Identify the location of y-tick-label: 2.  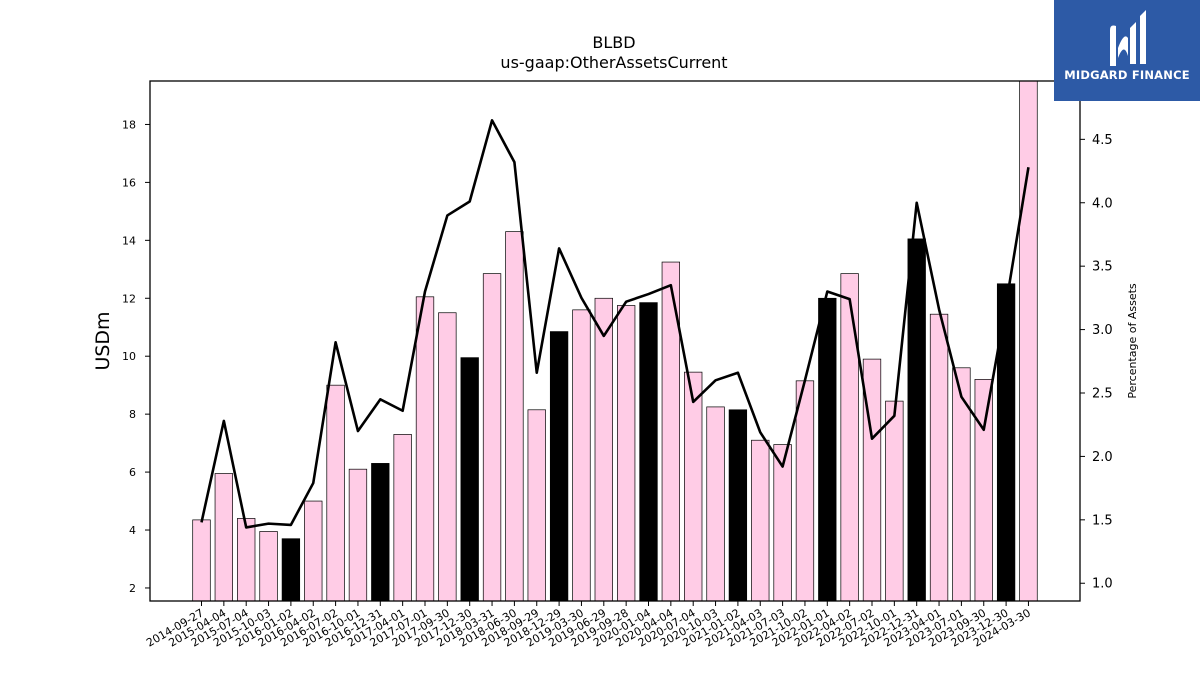
(132, 588).